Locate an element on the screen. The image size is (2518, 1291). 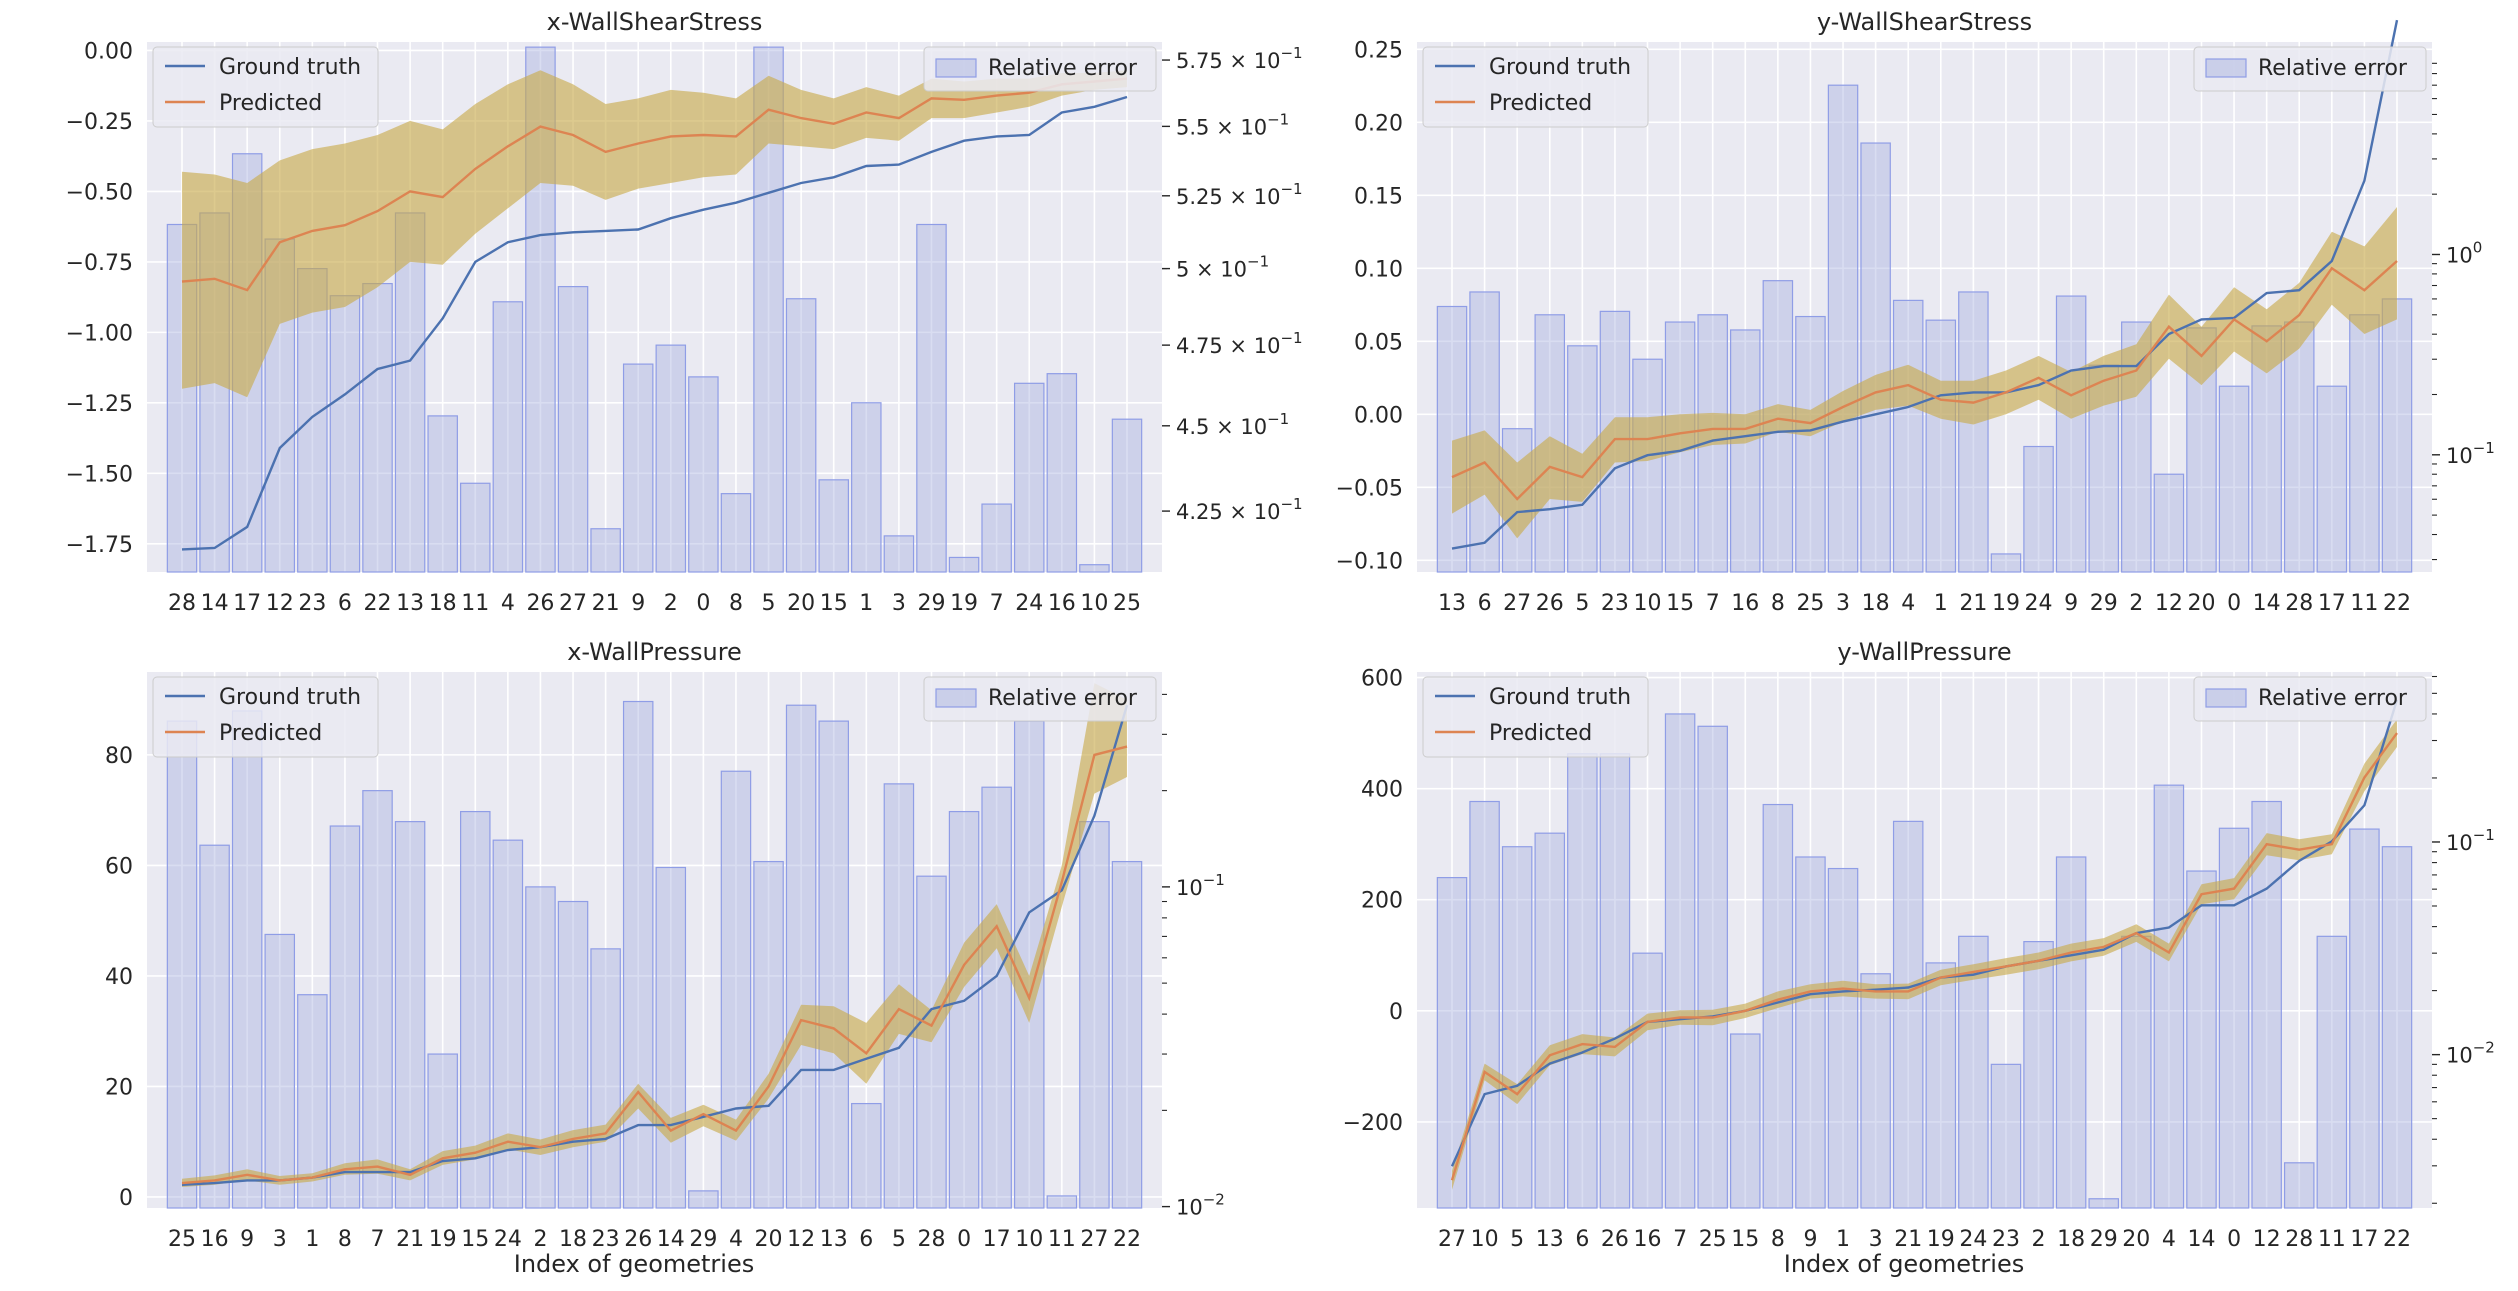
y2-tick-label: 10⁻² is located at coordinates (2470, 1053).